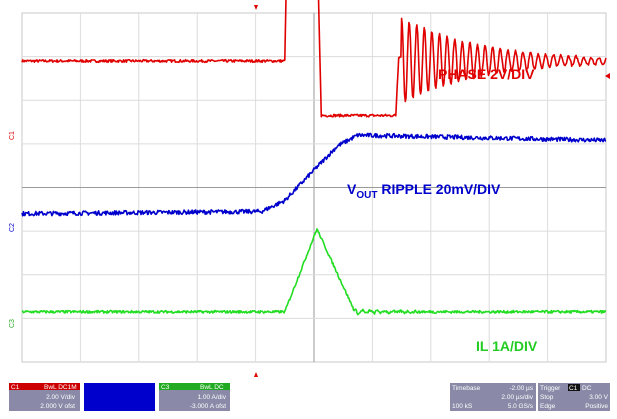  Describe the element at coordinates (12, 135) in the screenshot. I see `ch1-marker: C1` at that location.